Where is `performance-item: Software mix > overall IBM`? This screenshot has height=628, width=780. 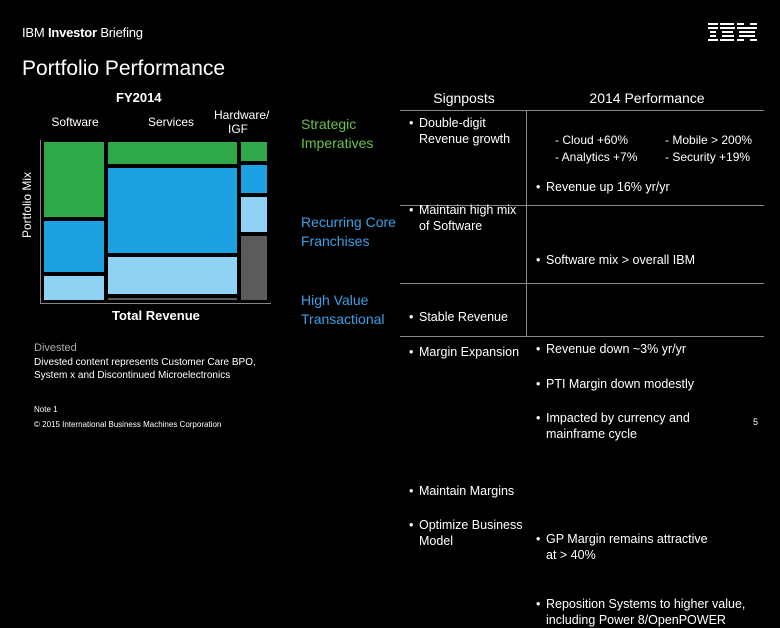
performance-item: Software mix > overall IBM is located at coordinates (648, 260).